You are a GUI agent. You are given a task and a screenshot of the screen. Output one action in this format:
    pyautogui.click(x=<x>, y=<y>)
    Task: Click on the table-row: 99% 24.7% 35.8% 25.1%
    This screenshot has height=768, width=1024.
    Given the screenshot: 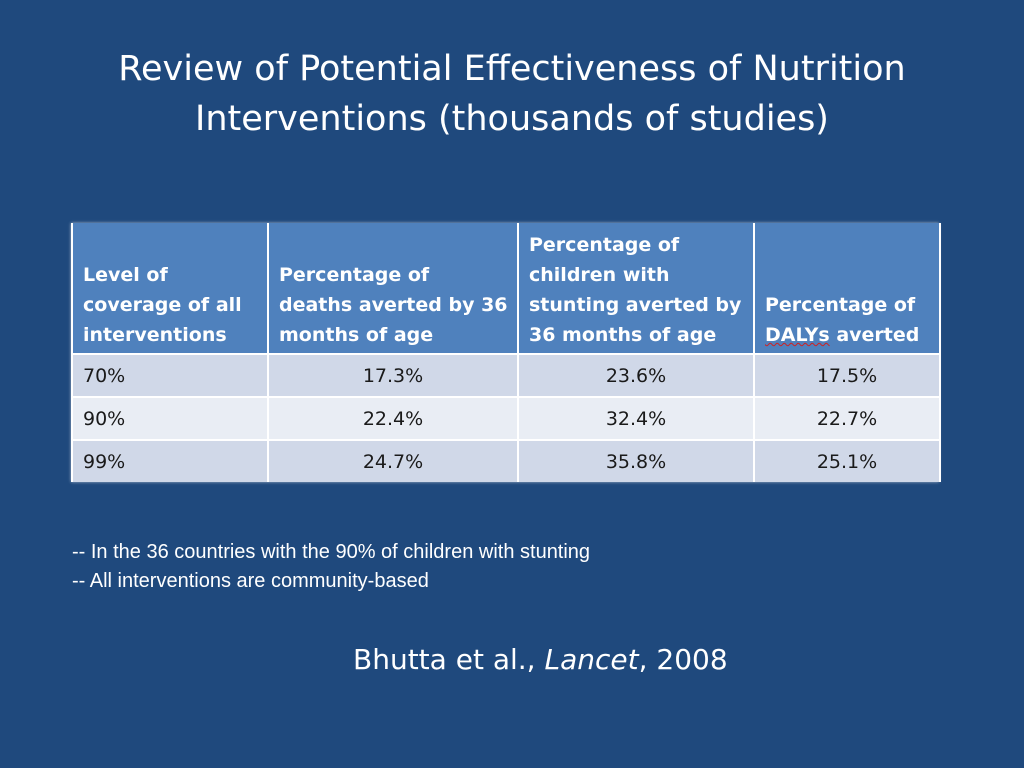 What is the action you would take?
    pyautogui.click(x=506, y=460)
    